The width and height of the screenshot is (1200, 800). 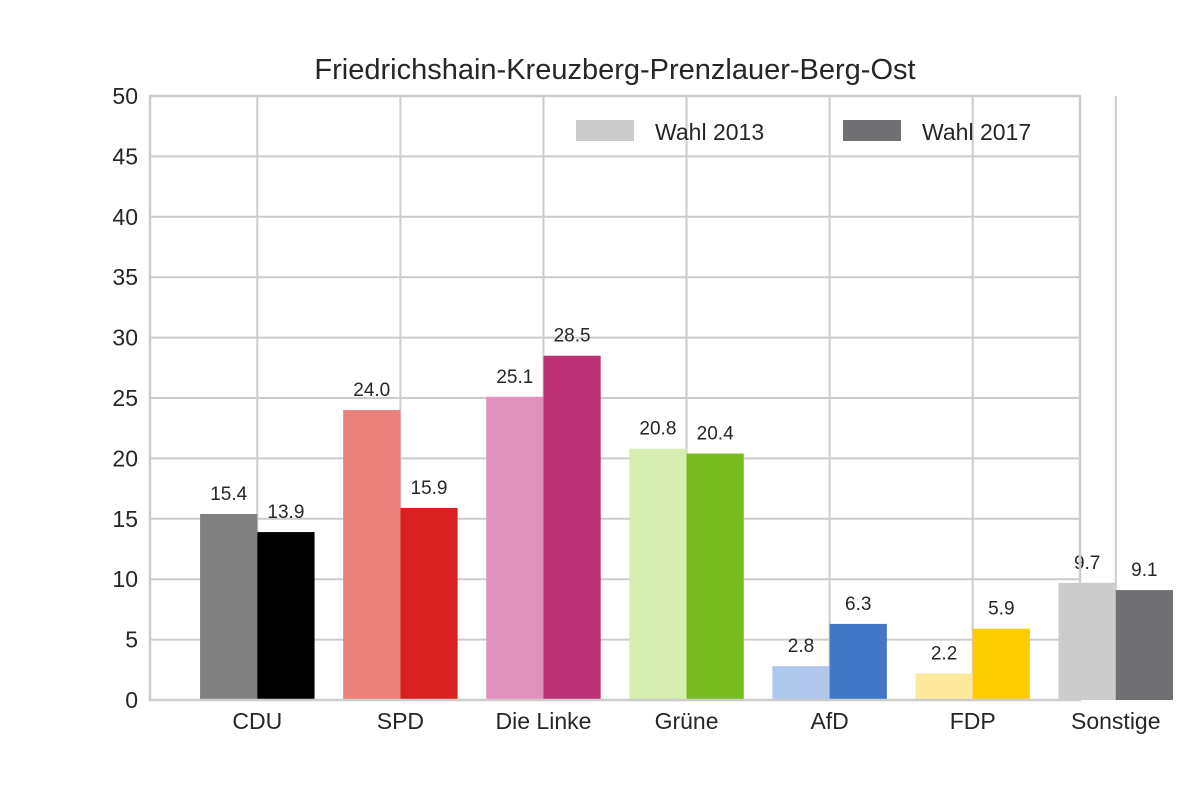 I want to click on y-tick-label: 15, so click(x=125, y=519).